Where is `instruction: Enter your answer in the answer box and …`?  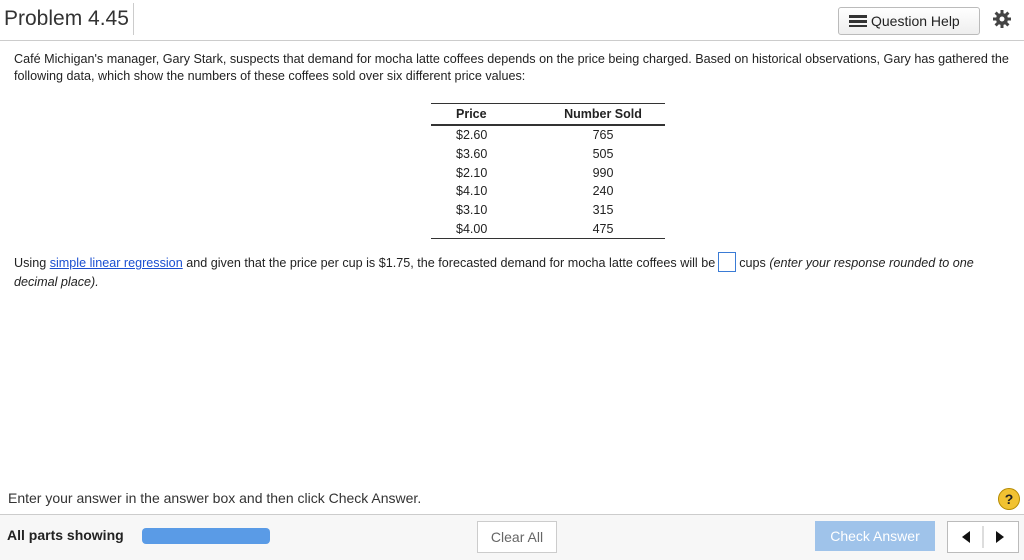 instruction: Enter your answer in the answer box and … is located at coordinates (215, 498).